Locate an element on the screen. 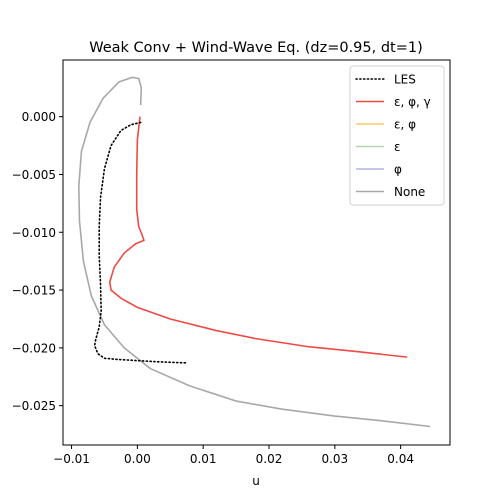 This screenshot has height=500, width=500. x-tick-label: 0.04 is located at coordinates (400, 459).